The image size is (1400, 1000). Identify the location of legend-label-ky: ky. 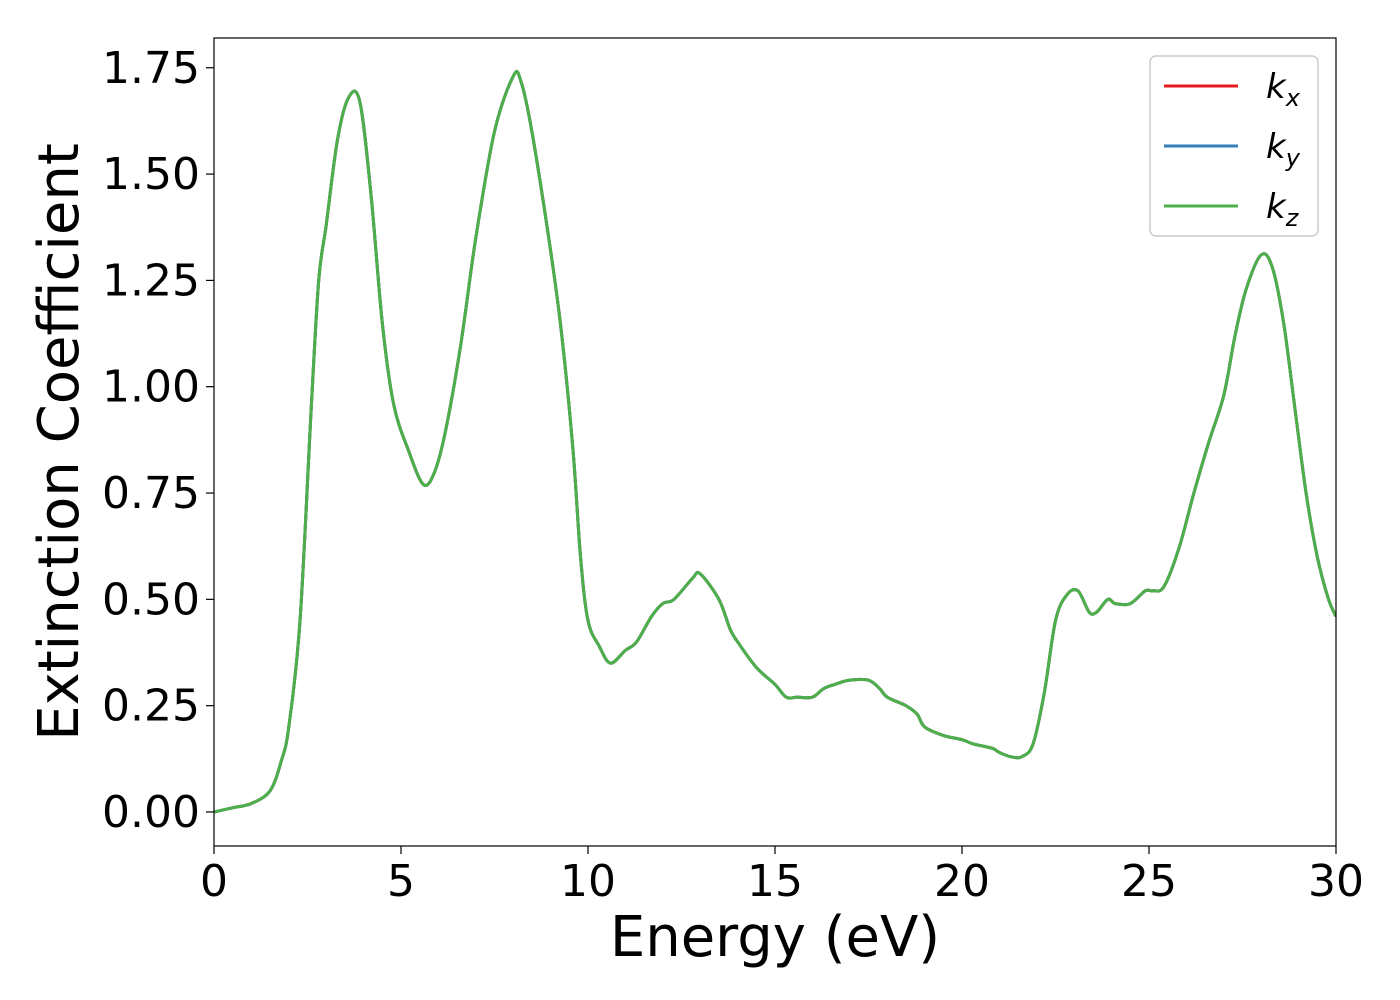
(1283, 149).